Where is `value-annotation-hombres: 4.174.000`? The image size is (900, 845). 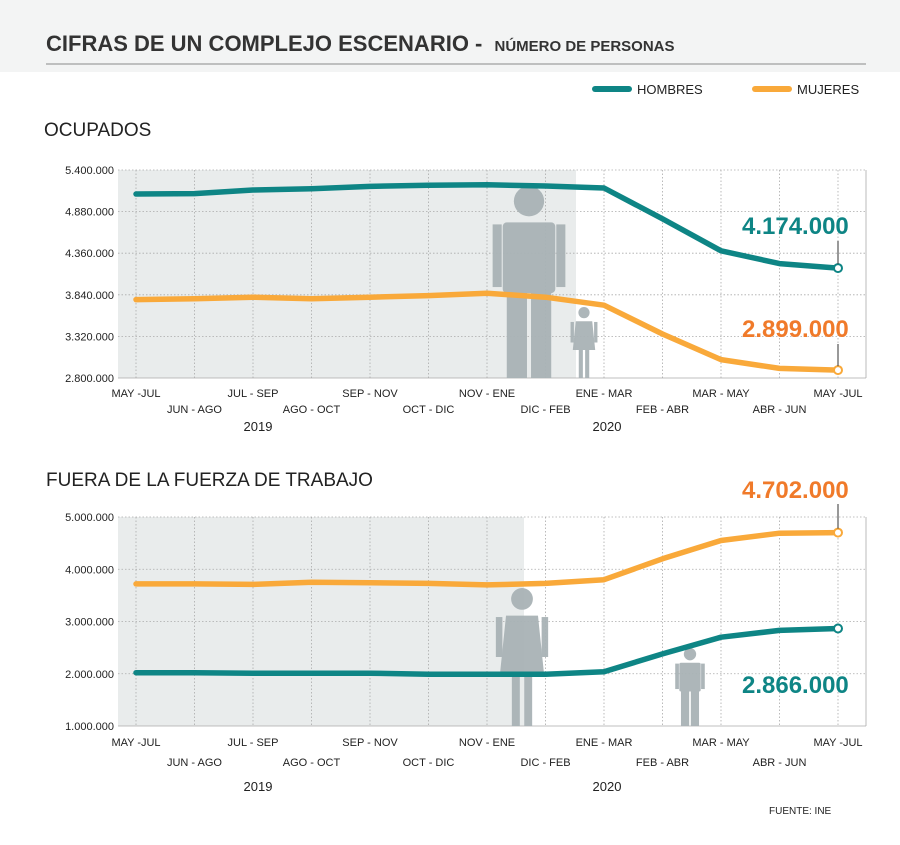
value-annotation-hombres: 4.174.000 is located at coordinates (795, 226).